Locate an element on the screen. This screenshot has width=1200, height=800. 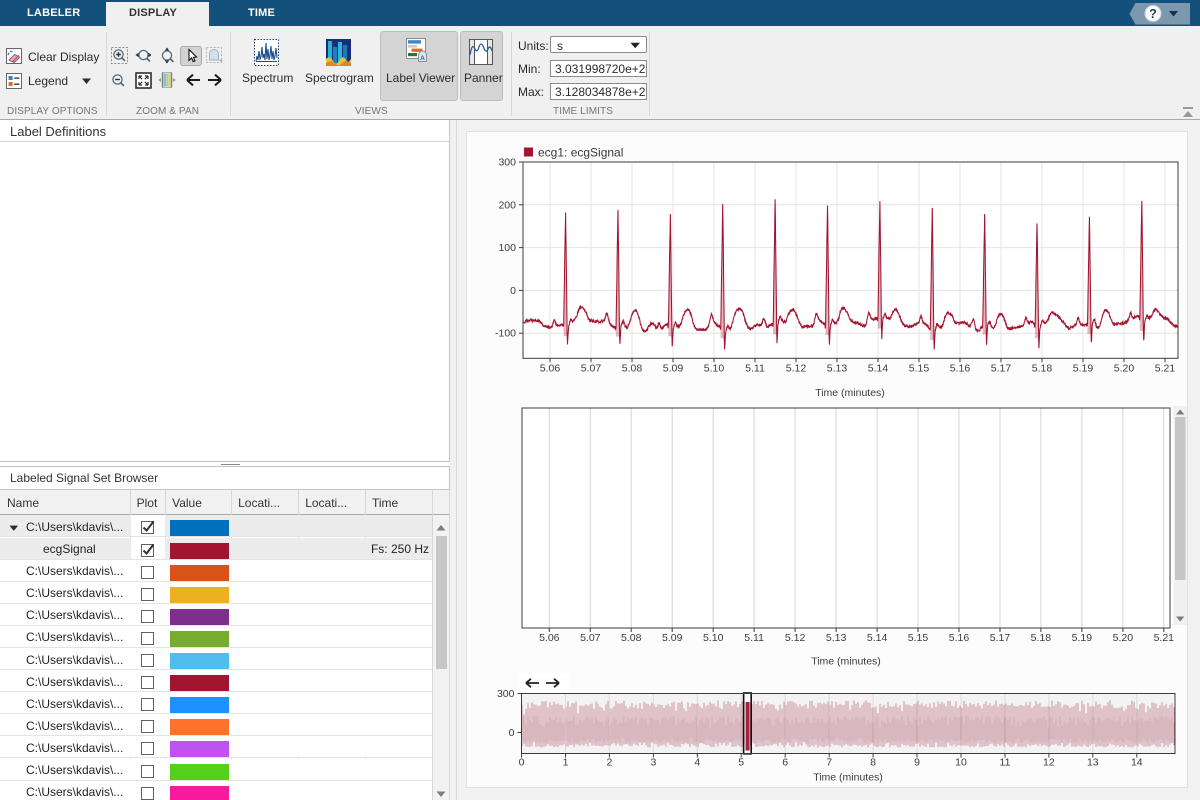
svg-text: 10 is located at coordinates (961, 763).